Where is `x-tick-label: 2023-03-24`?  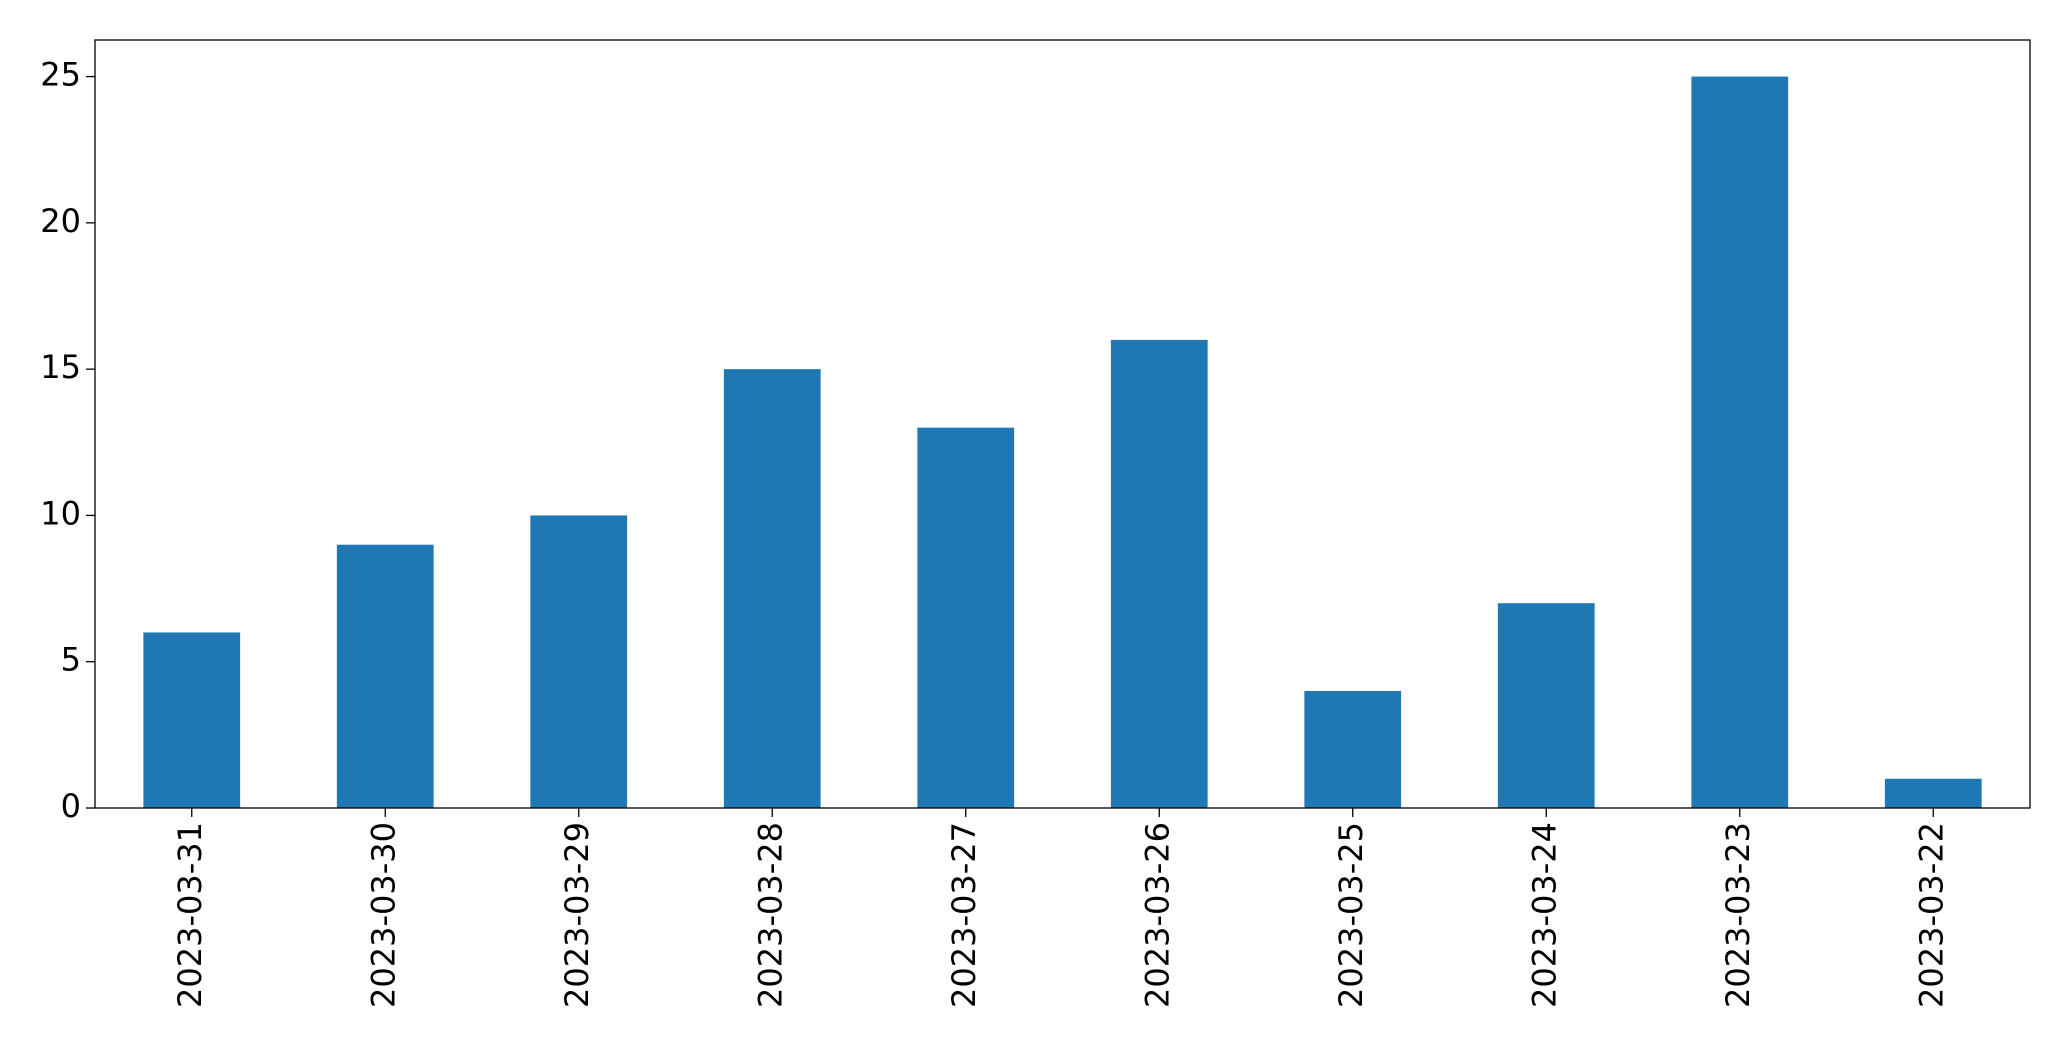
x-tick-label: 2023-03-24 is located at coordinates (1544, 915).